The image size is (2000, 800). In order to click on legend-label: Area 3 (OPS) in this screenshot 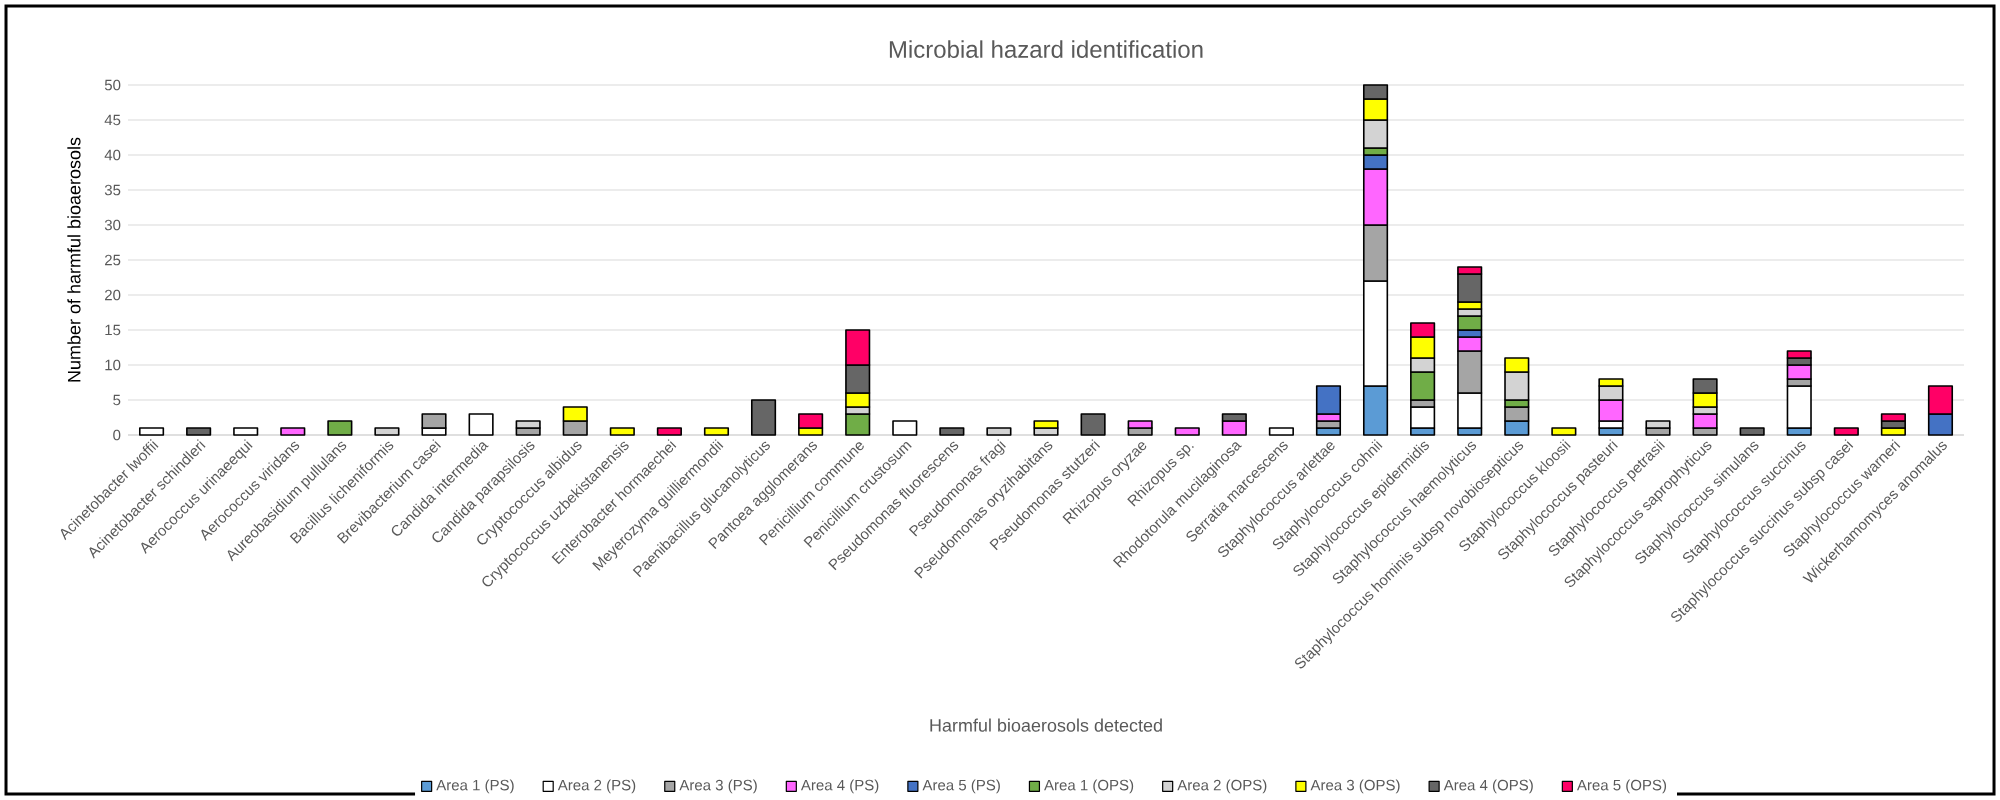, I will do `click(1355, 786)`.